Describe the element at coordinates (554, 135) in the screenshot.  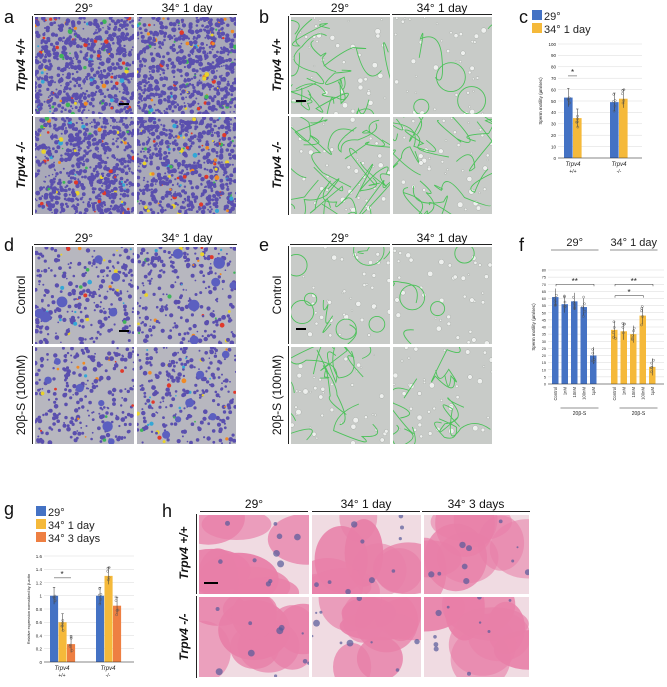
I see `y-tick-label: 20` at that location.